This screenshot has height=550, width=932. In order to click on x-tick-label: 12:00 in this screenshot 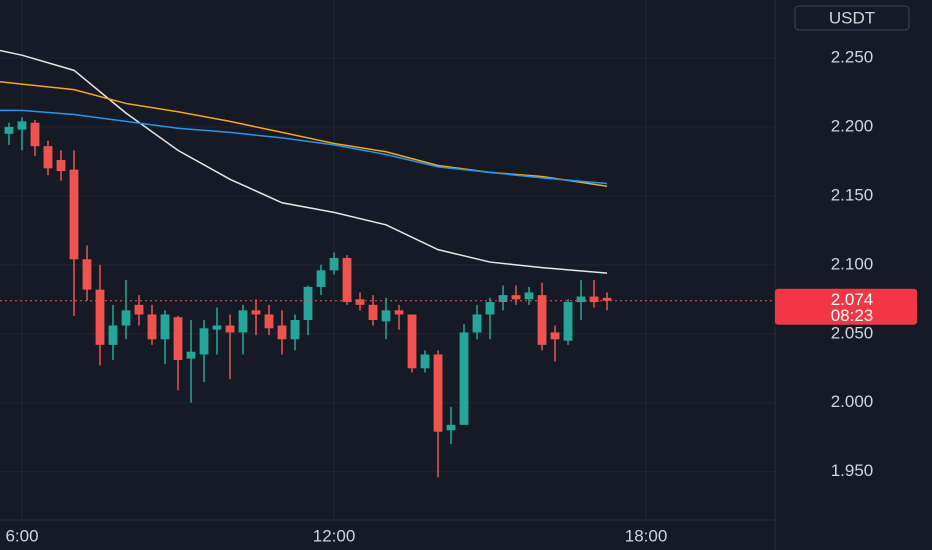, I will do `click(334, 535)`.